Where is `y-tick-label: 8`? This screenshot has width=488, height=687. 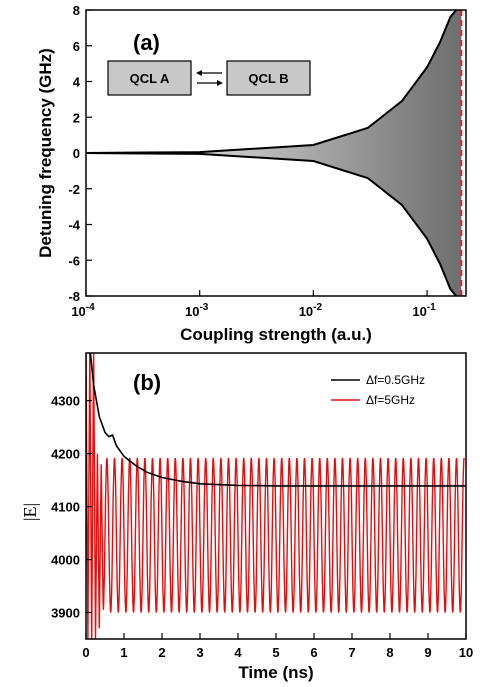 y-tick-label: 8 is located at coordinates (76, 10).